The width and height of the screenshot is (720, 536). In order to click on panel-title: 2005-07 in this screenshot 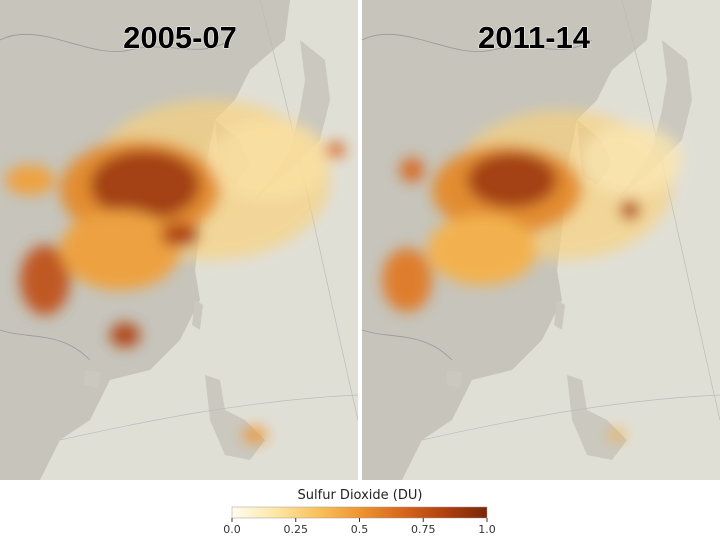, I will do `click(180, 37)`.